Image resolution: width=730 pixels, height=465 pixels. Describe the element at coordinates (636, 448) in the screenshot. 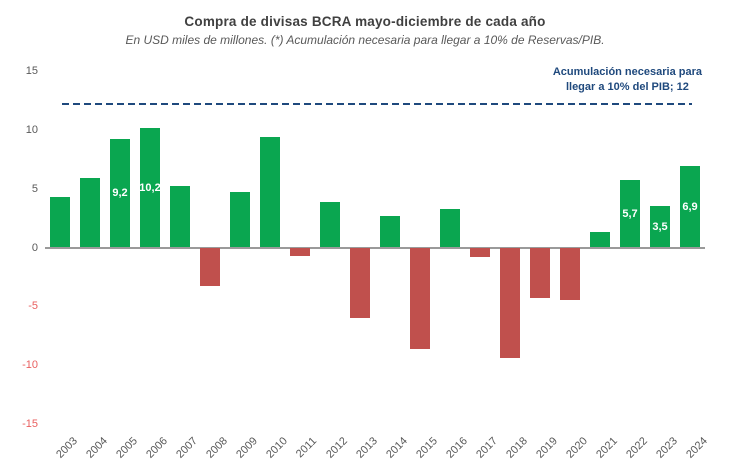

I see `x-tick-2022: 2022` at that location.